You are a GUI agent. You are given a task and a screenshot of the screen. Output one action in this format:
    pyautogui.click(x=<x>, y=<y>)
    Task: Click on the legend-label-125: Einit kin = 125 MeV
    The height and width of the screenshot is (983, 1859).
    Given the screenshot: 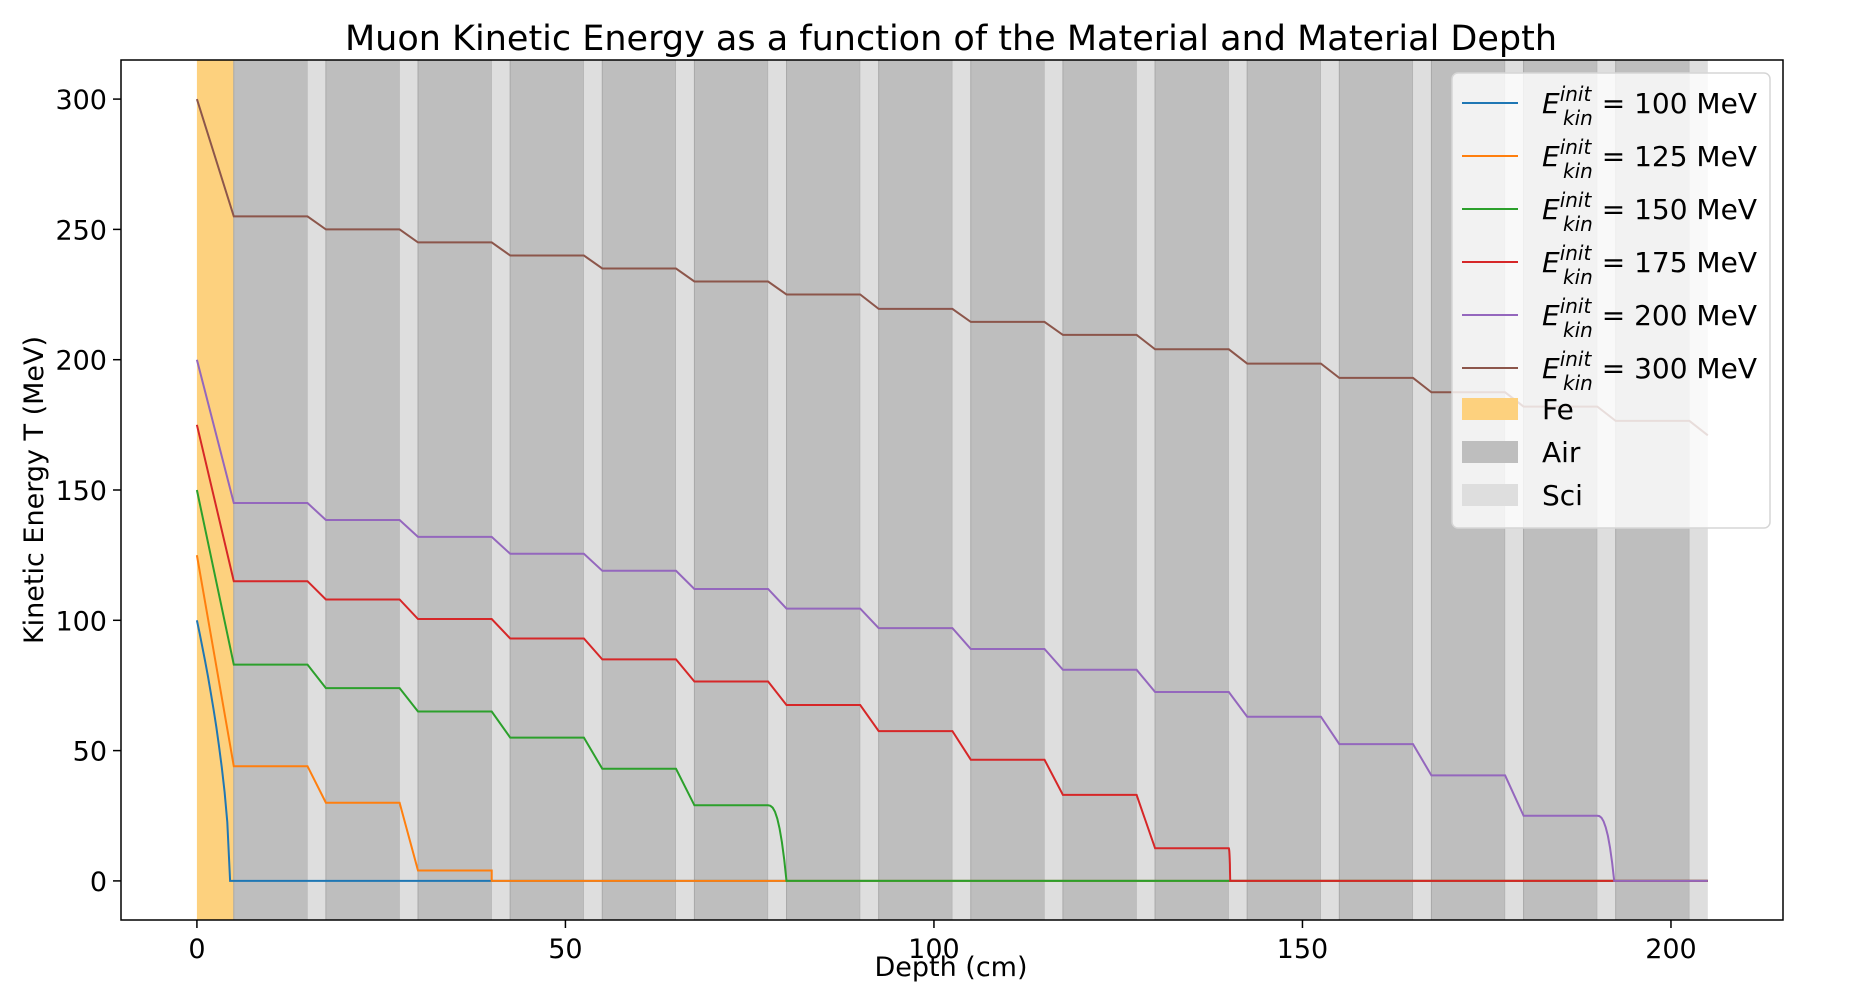 What is the action you would take?
    pyautogui.click(x=1649, y=159)
    